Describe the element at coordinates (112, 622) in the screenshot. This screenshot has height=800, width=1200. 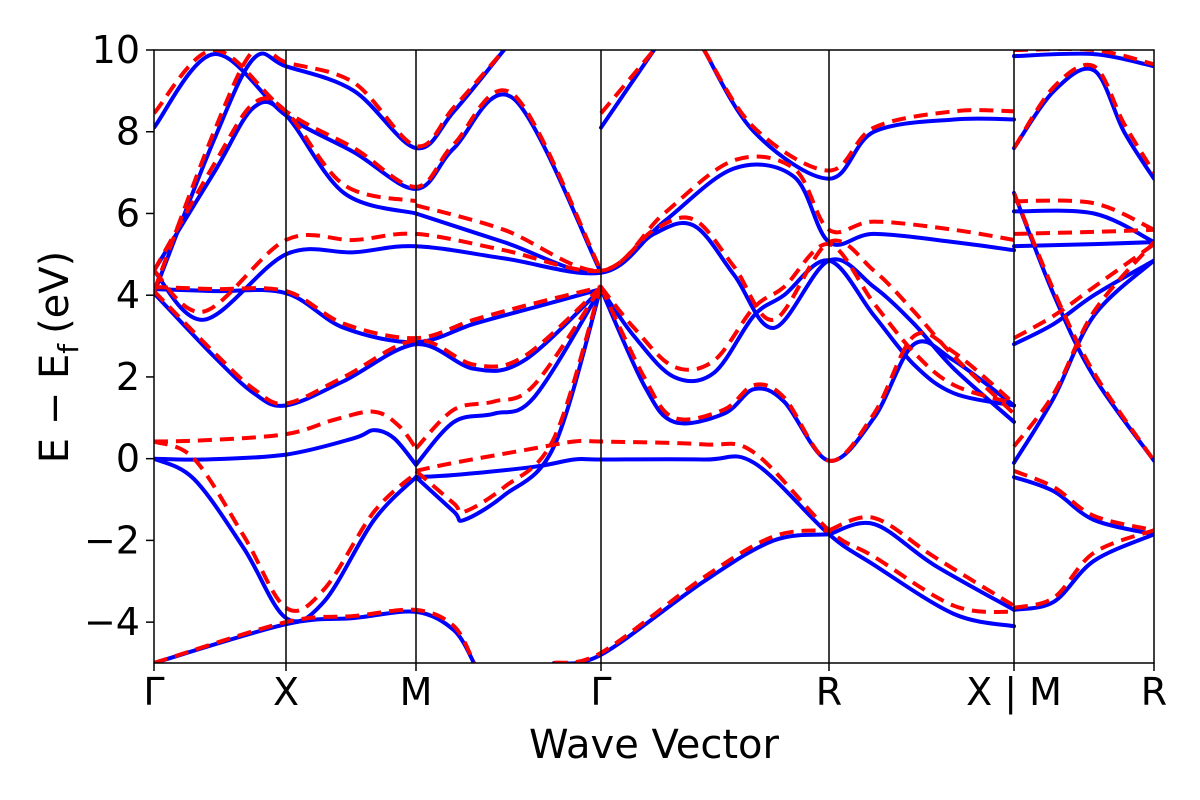
I see `y-tick-label: −4` at that location.